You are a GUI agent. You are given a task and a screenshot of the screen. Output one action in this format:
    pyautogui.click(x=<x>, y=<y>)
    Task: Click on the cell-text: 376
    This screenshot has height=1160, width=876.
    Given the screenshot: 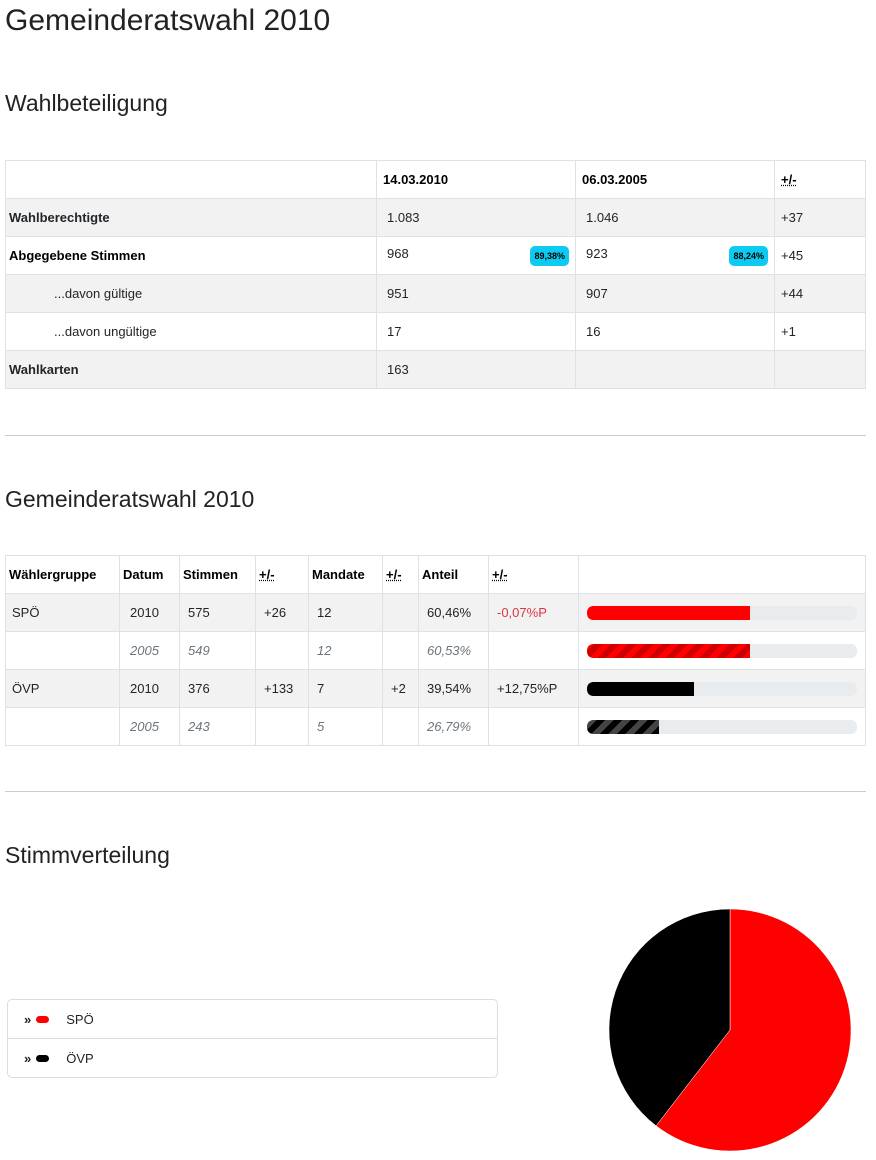 What is the action you would take?
    pyautogui.click(x=199, y=688)
    